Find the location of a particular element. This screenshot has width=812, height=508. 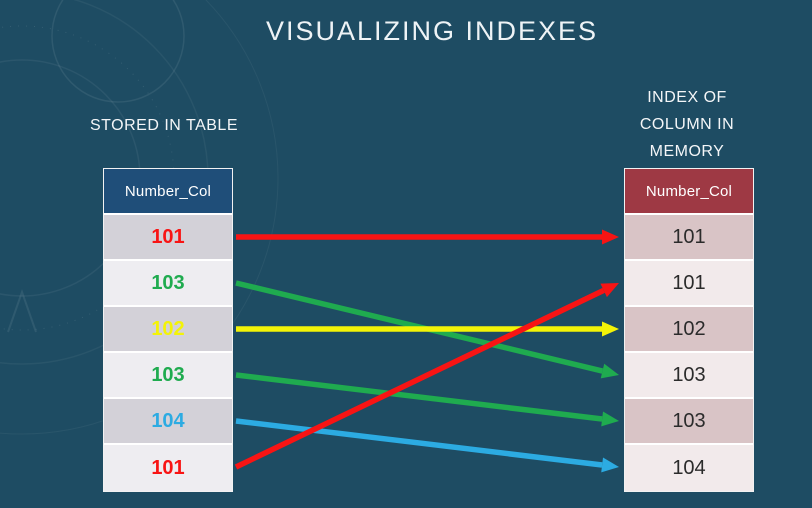

index-in-memory-table: Number_Col 101 101 102 103 103 104 is located at coordinates (689, 330).